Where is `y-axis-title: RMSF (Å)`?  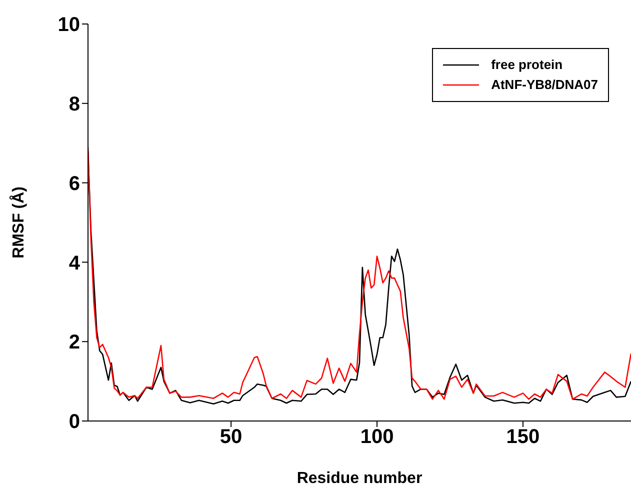 y-axis-title: RMSF (Å) is located at coordinates (18, 222).